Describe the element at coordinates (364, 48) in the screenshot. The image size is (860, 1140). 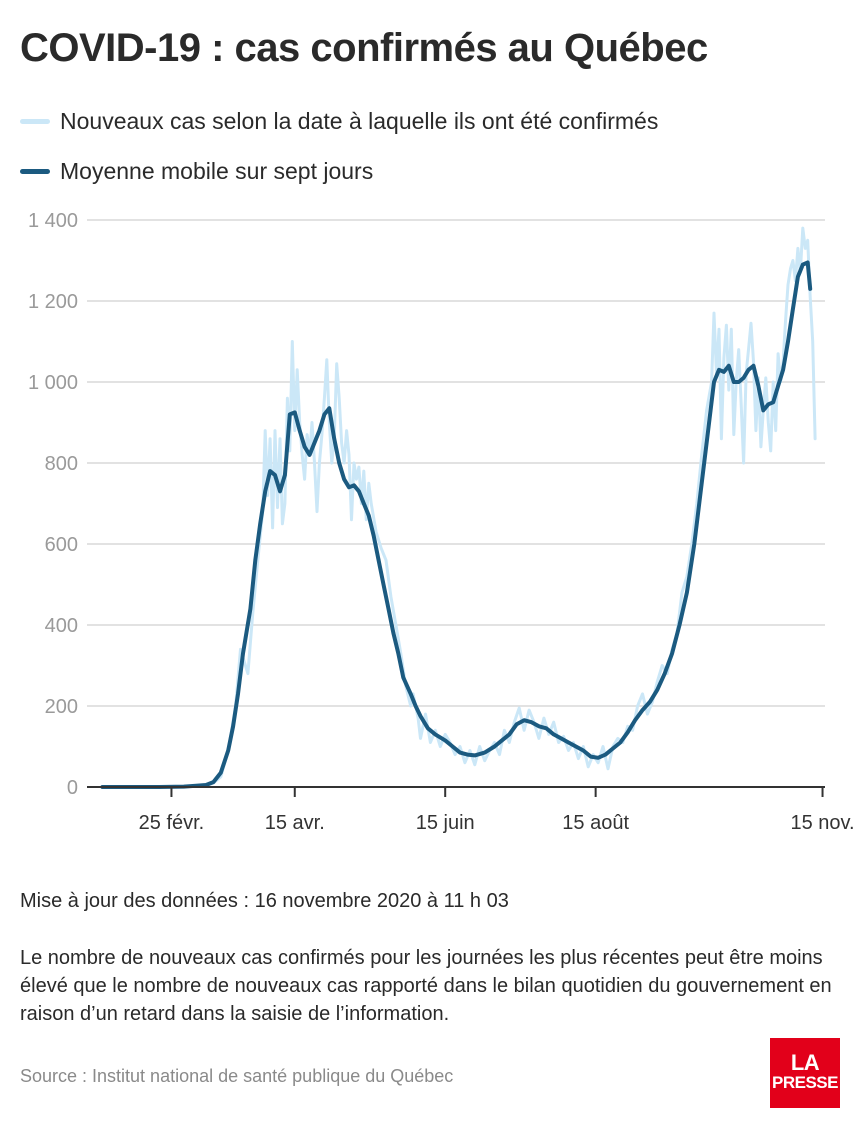
I see `chart-title: COVID-19 : cas confirmés au Québec` at that location.